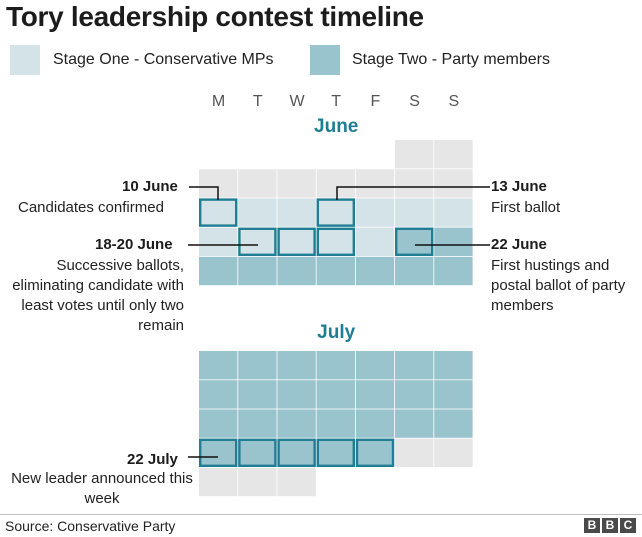 This screenshot has width=642, height=537. What do you see at coordinates (102, 488) in the screenshot?
I see `annotation-july-22-text: New leader announced this week` at bounding box center [102, 488].